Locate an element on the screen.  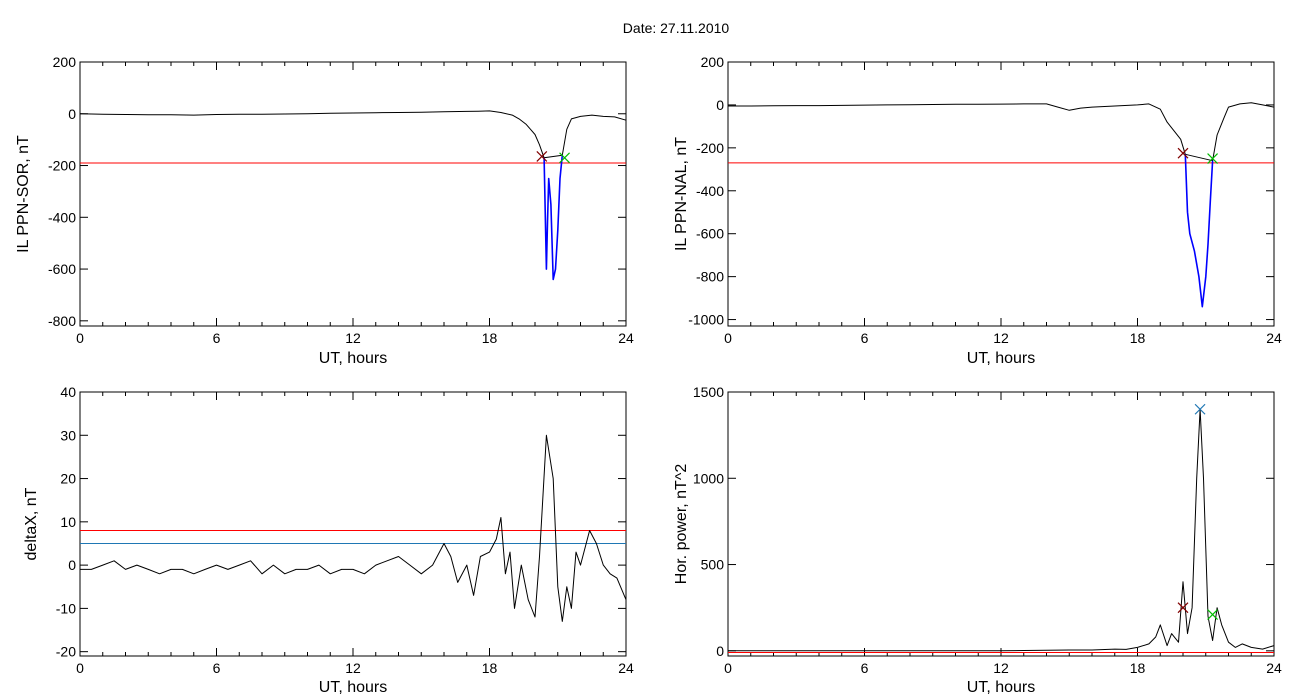
y-tick-label: 1500 is located at coordinates (708, 392).